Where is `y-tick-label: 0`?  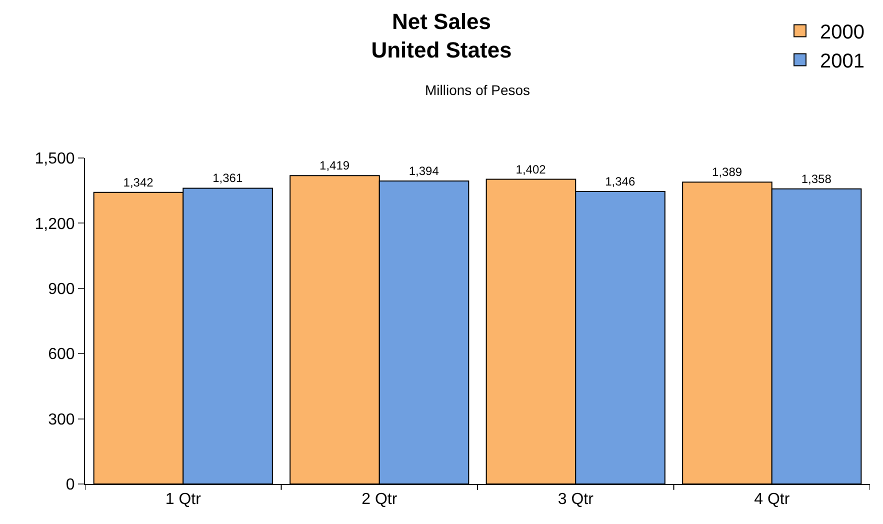 y-tick-label: 0 is located at coordinates (70, 485).